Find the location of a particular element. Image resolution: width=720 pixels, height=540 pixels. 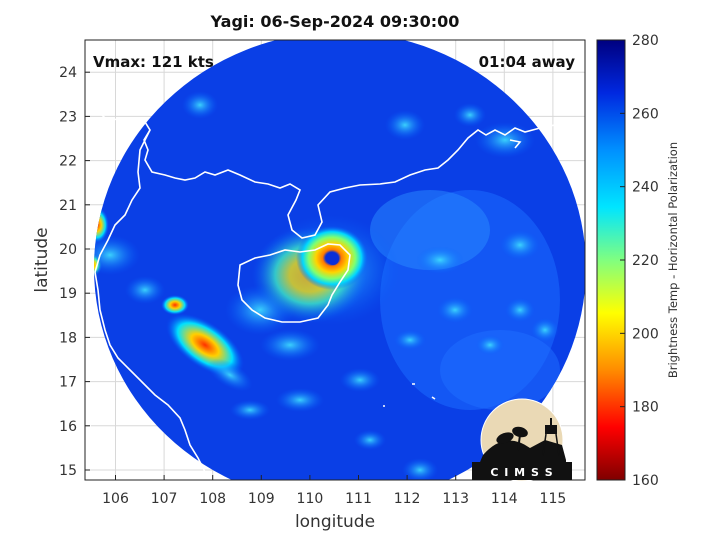

colorbar-ticks: 160 180 200 220 240 260 280 is located at coordinates (639, 261).